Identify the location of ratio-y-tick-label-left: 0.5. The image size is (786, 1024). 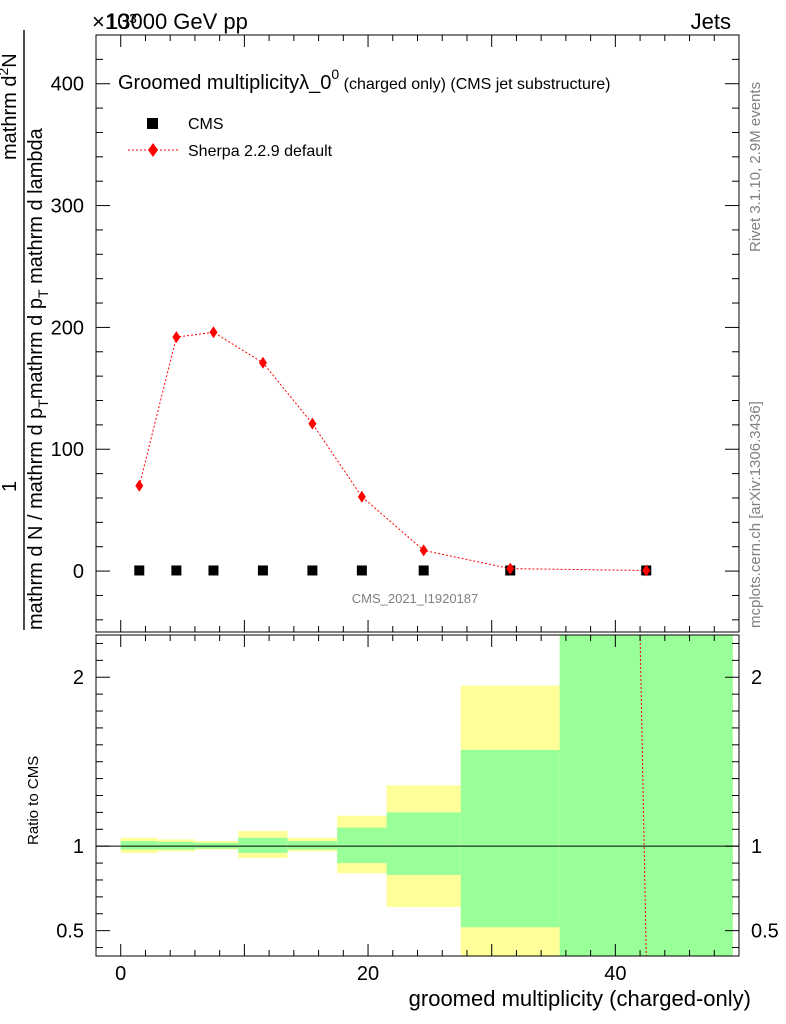
(70, 932).